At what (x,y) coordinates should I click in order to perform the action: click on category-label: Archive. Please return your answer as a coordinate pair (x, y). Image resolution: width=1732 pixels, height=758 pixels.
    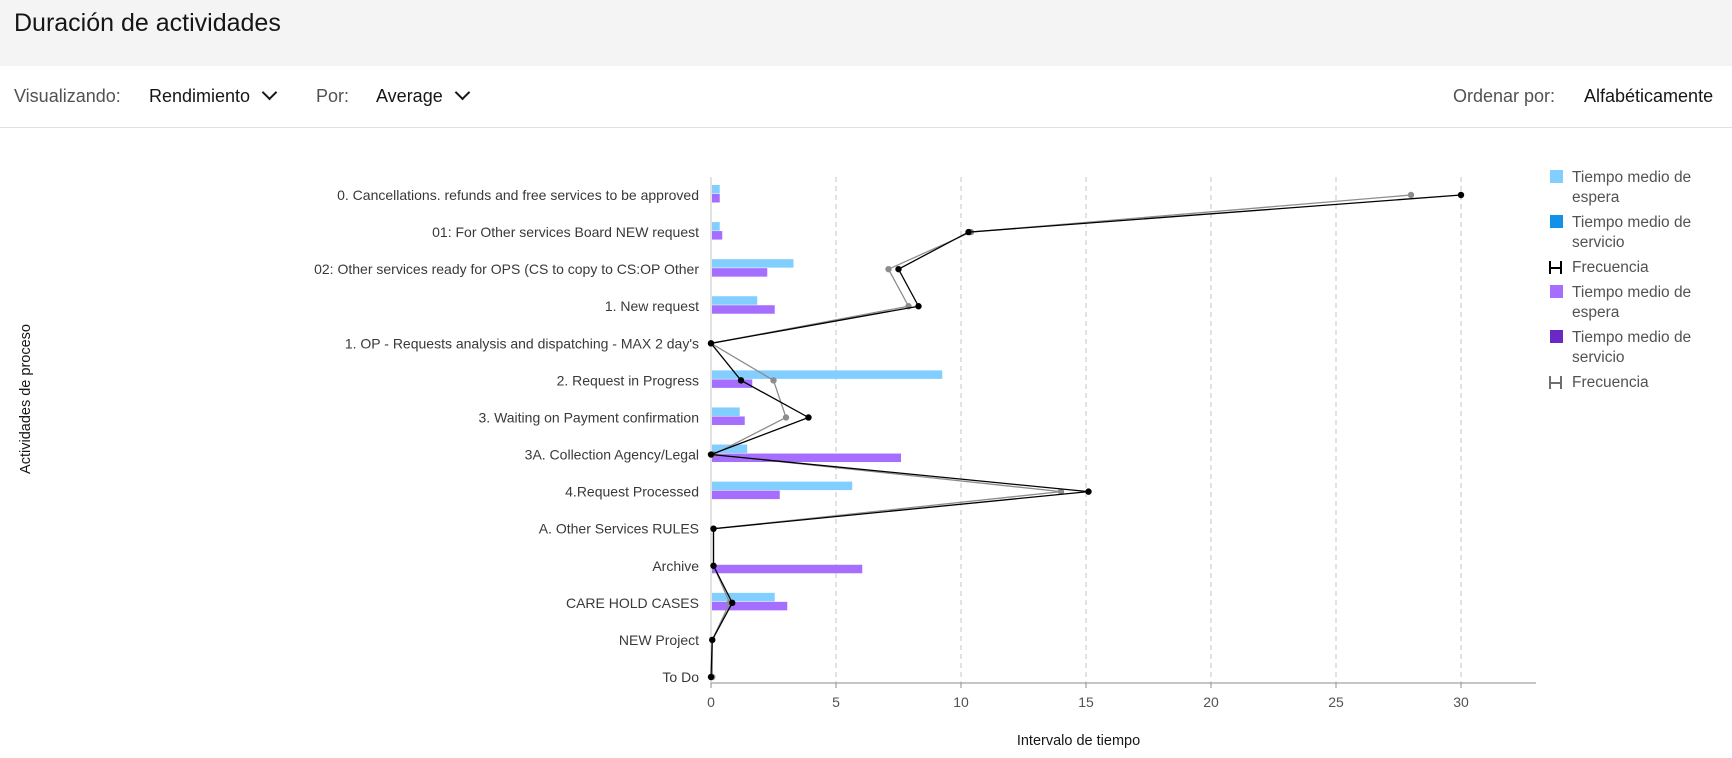
    Looking at the image, I should click on (675, 566).